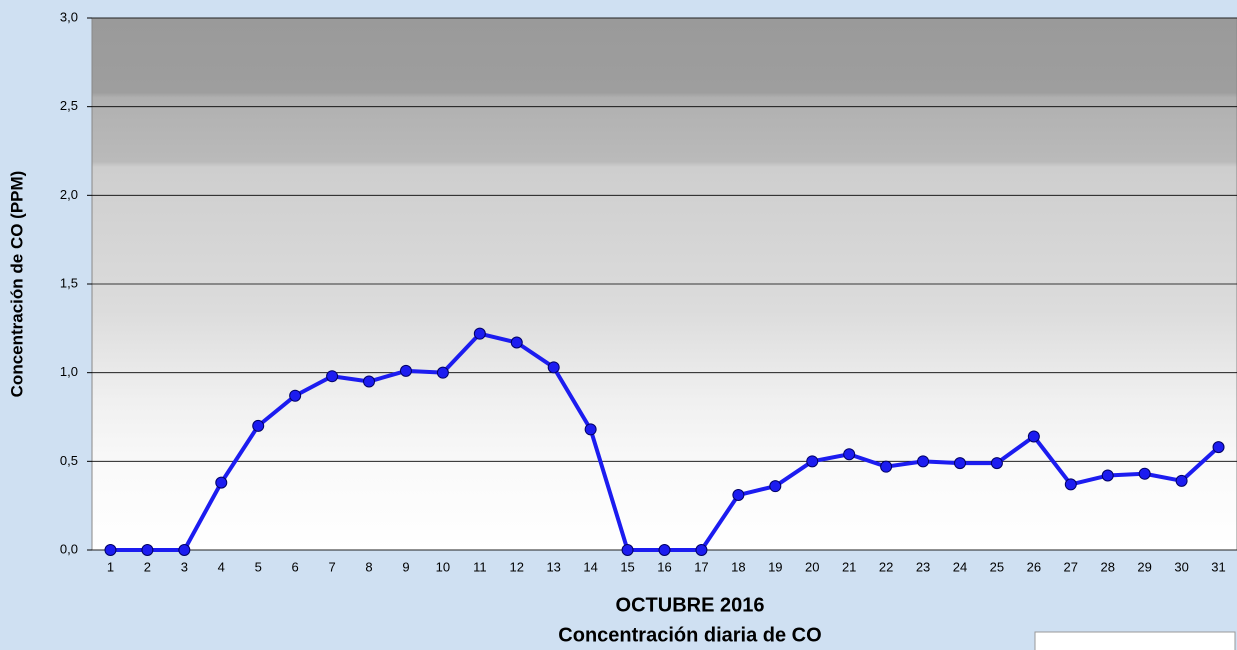 This screenshot has height=650, width=1237. Describe the element at coordinates (664, 566) in the screenshot. I see `x-tick-label: 16` at that location.